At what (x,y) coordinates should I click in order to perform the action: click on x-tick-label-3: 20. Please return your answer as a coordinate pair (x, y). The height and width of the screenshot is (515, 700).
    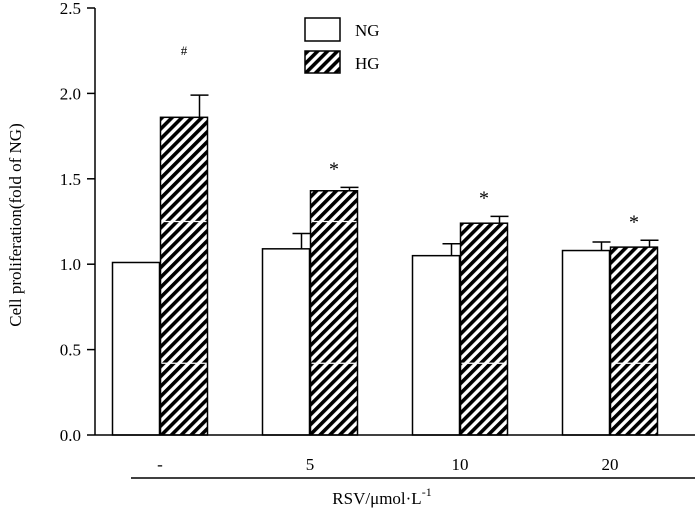
    Looking at the image, I should click on (610, 464).